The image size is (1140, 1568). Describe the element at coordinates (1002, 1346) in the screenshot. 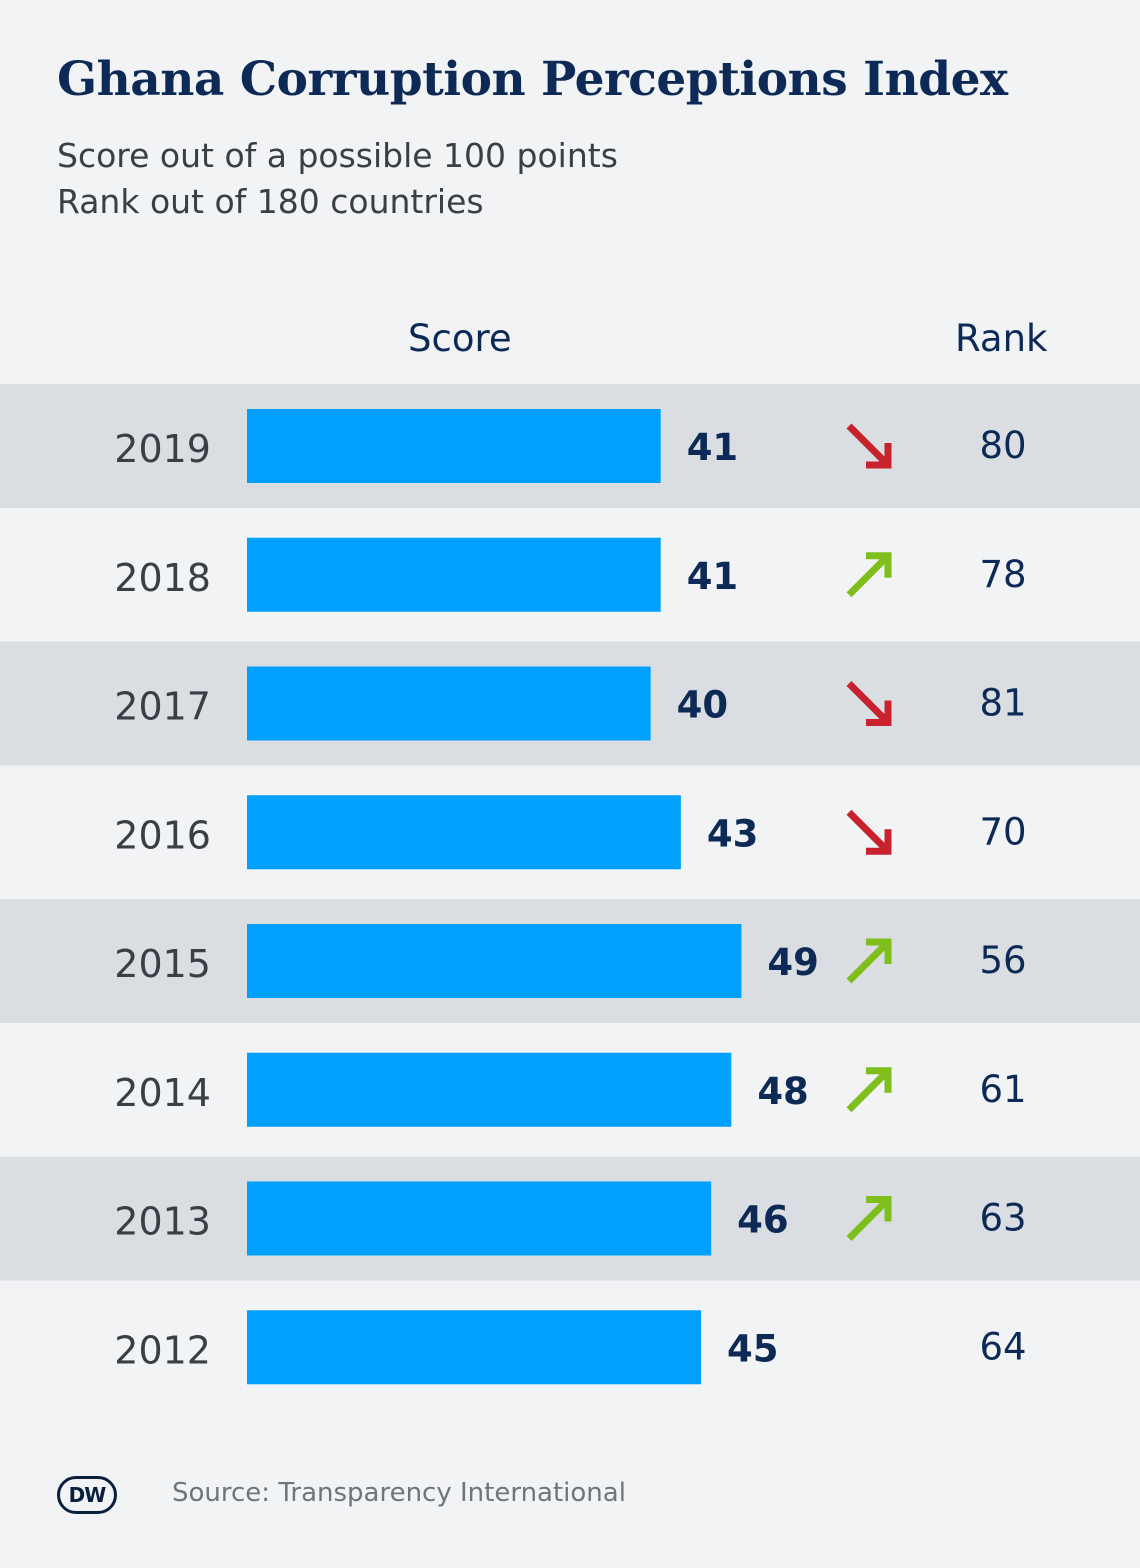

I see `rank-value-label: 64` at that location.